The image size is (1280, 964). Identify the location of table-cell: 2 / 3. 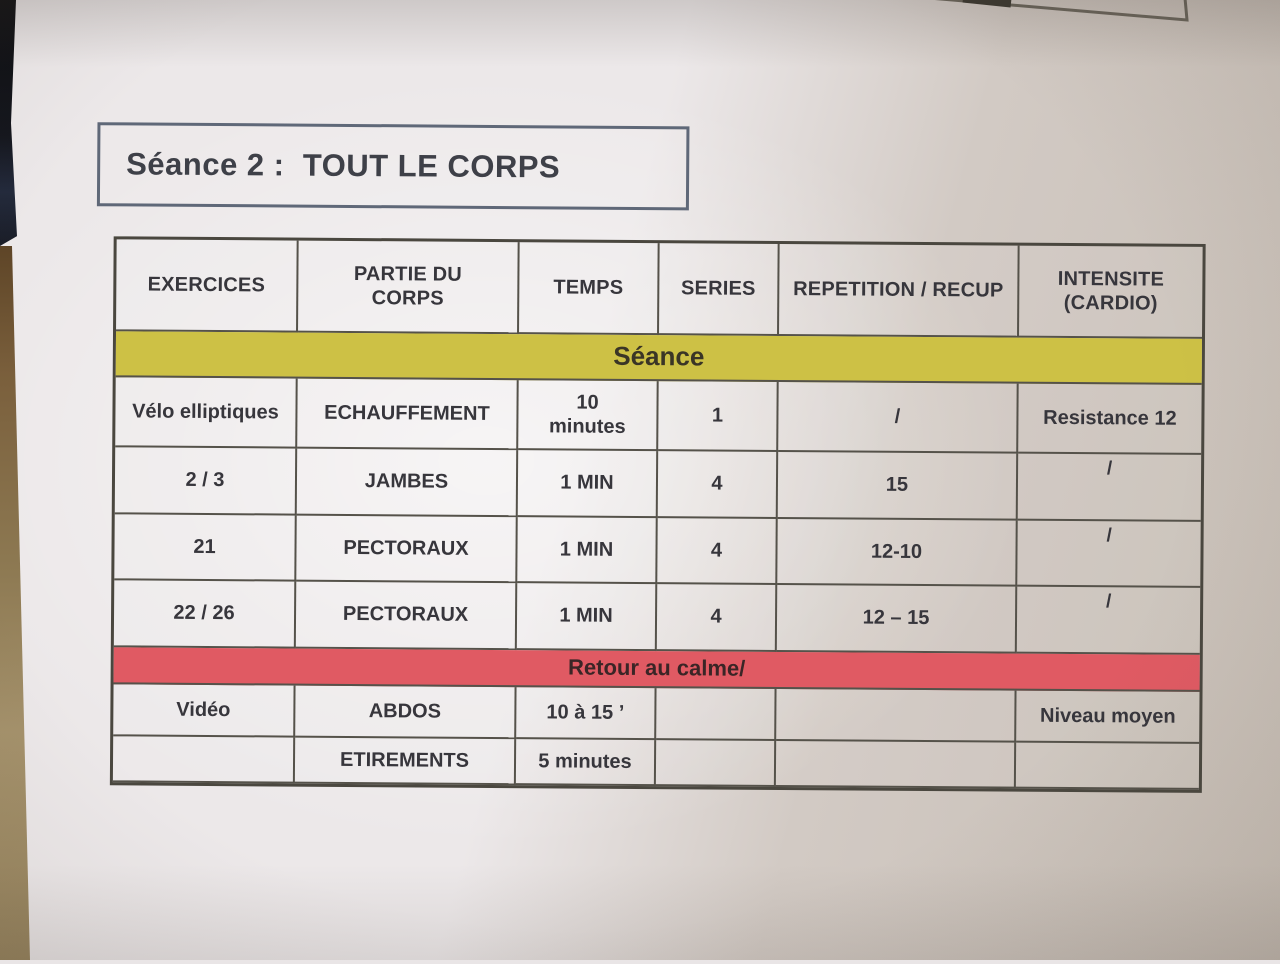
(206, 481).